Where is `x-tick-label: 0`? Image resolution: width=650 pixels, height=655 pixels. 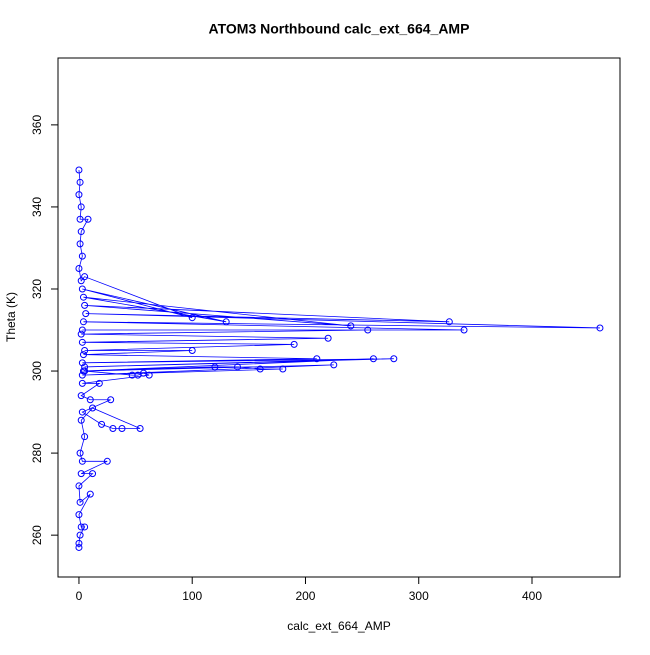 x-tick-label: 0 is located at coordinates (79, 596).